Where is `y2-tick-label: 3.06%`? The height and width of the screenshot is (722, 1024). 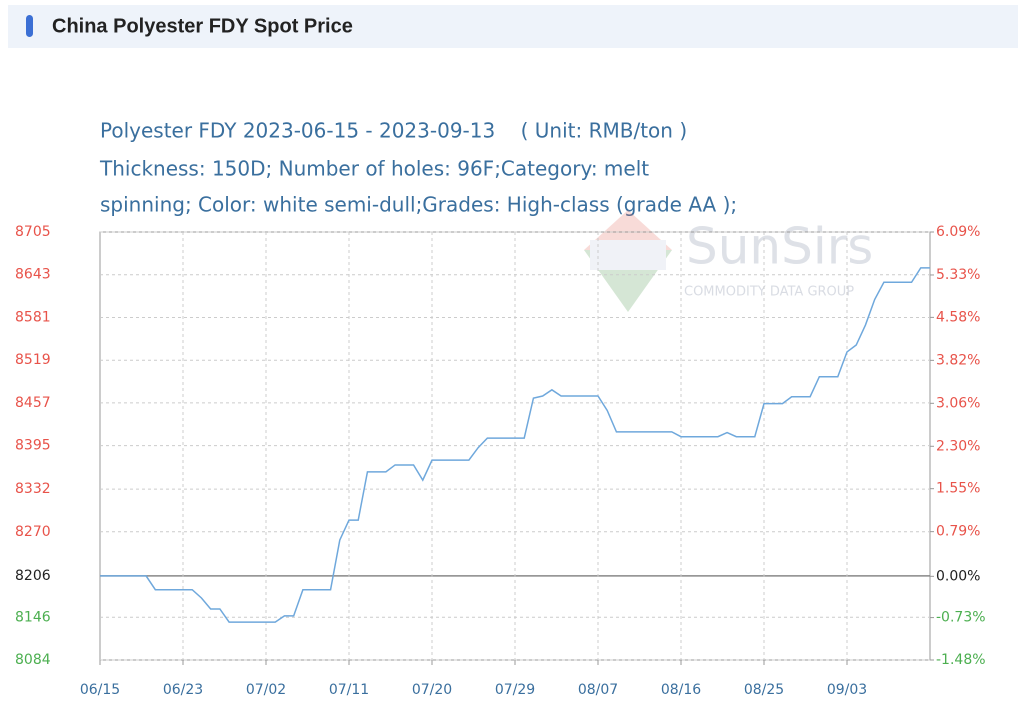
y2-tick-label: 3.06% is located at coordinates (958, 403).